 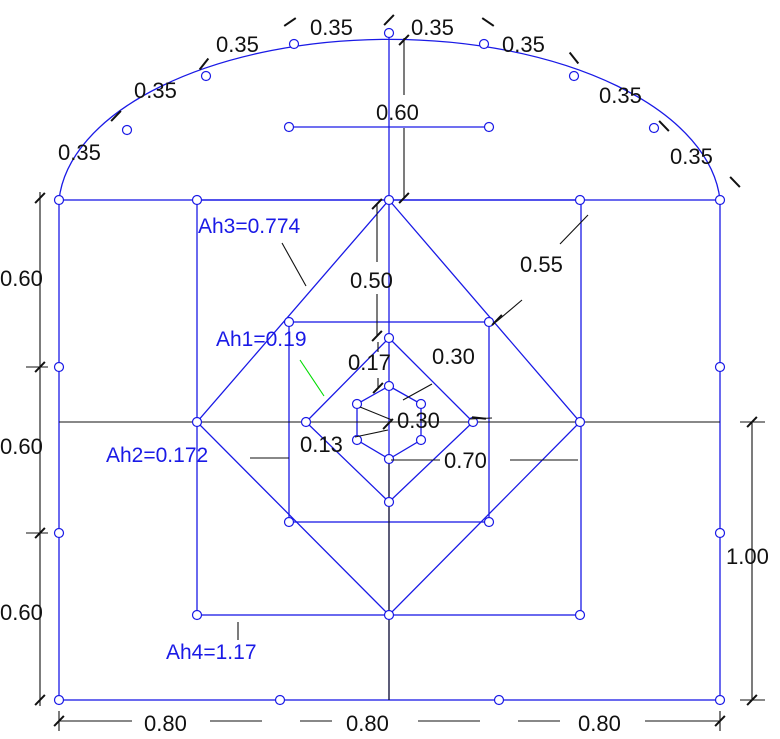 I want to click on center-030-label: 0.30, so click(x=418, y=420).